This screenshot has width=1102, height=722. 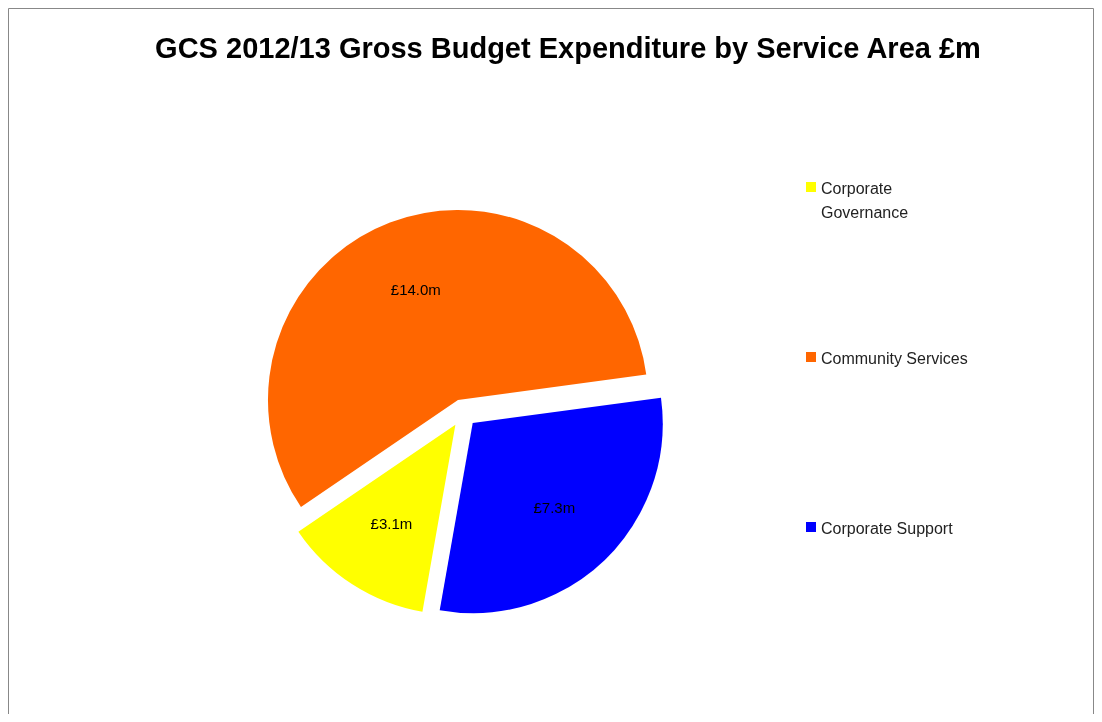 What do you see at coordinates (887, 528) in the screenshot?
I see `legend-label: Corporate Support` at bounding box center [887, 528].